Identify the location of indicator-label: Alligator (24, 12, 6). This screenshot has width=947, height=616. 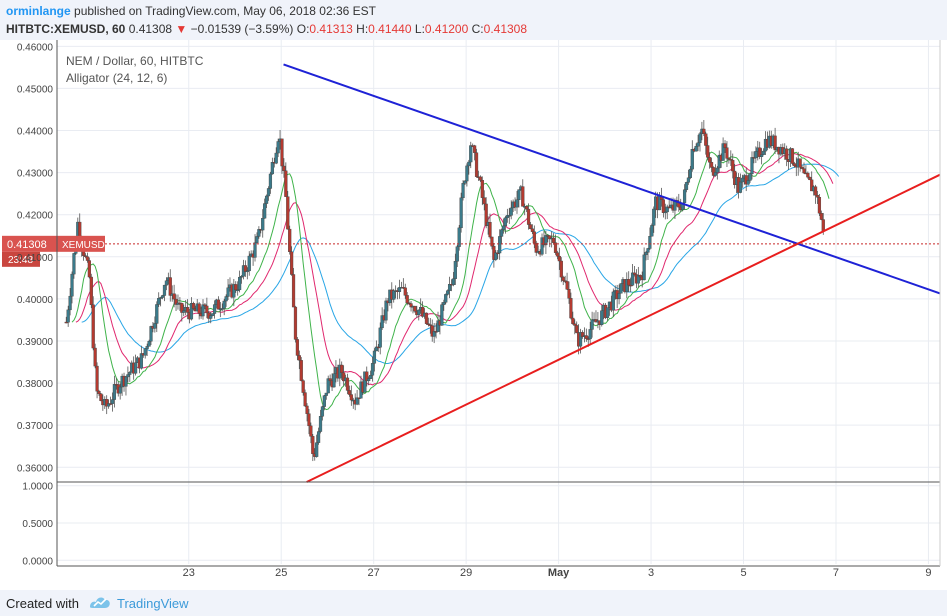
(116, 78).